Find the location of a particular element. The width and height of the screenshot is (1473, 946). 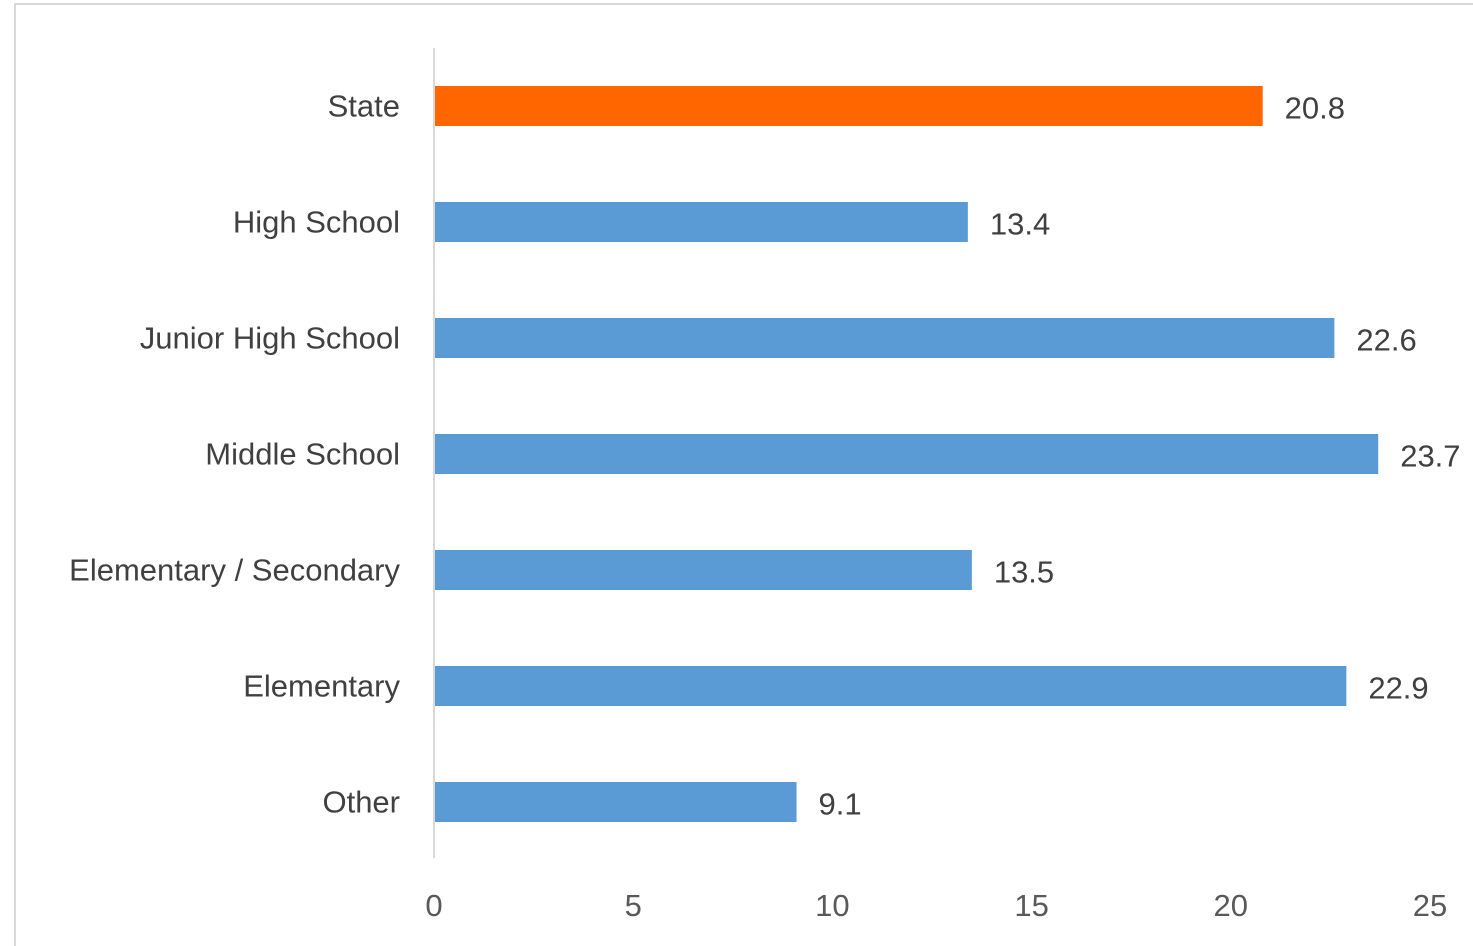

bar-other is located at coordinates (616, 802).